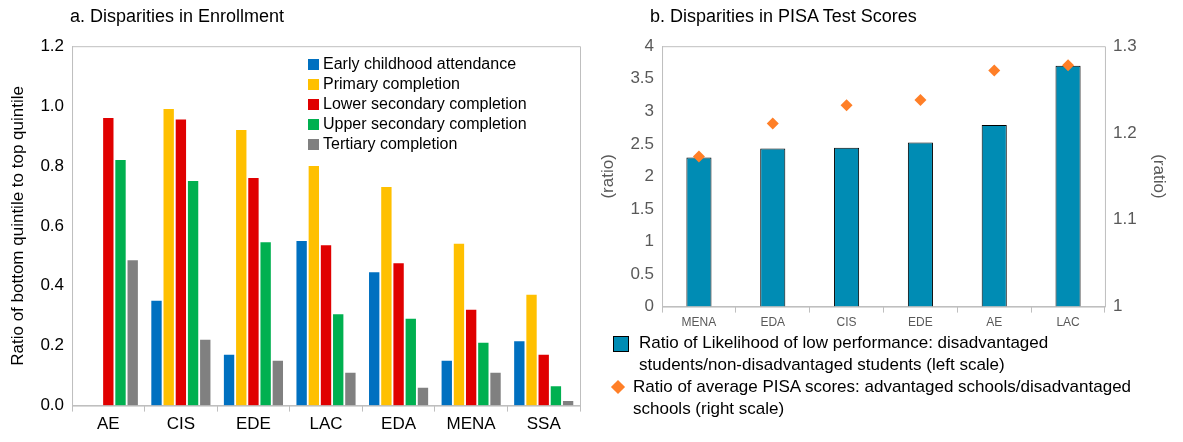 The width and height of the screenshot is (1183, 442). I want to click on y-tick-label: 2, so click(649, 176).